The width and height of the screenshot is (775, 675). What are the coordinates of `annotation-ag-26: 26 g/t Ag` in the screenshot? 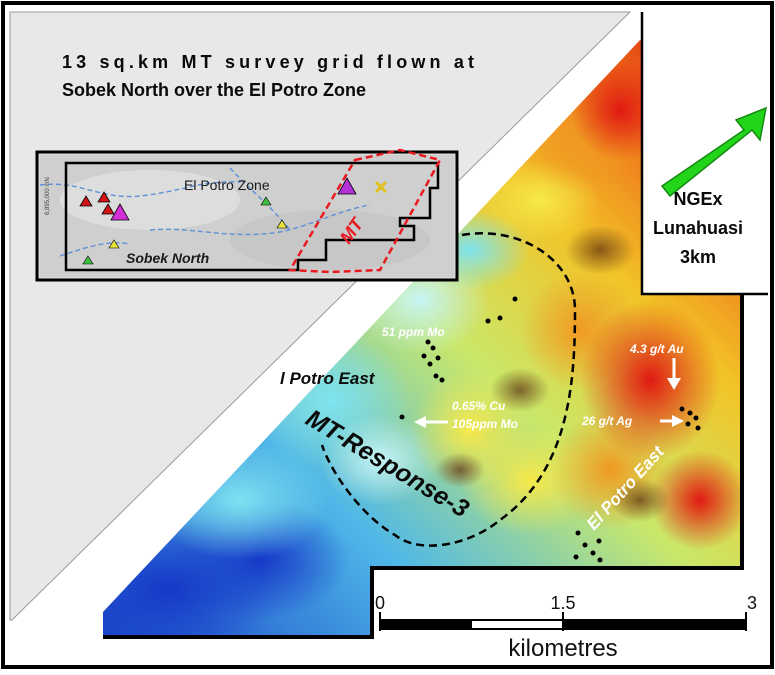 It's located at (607, 421).